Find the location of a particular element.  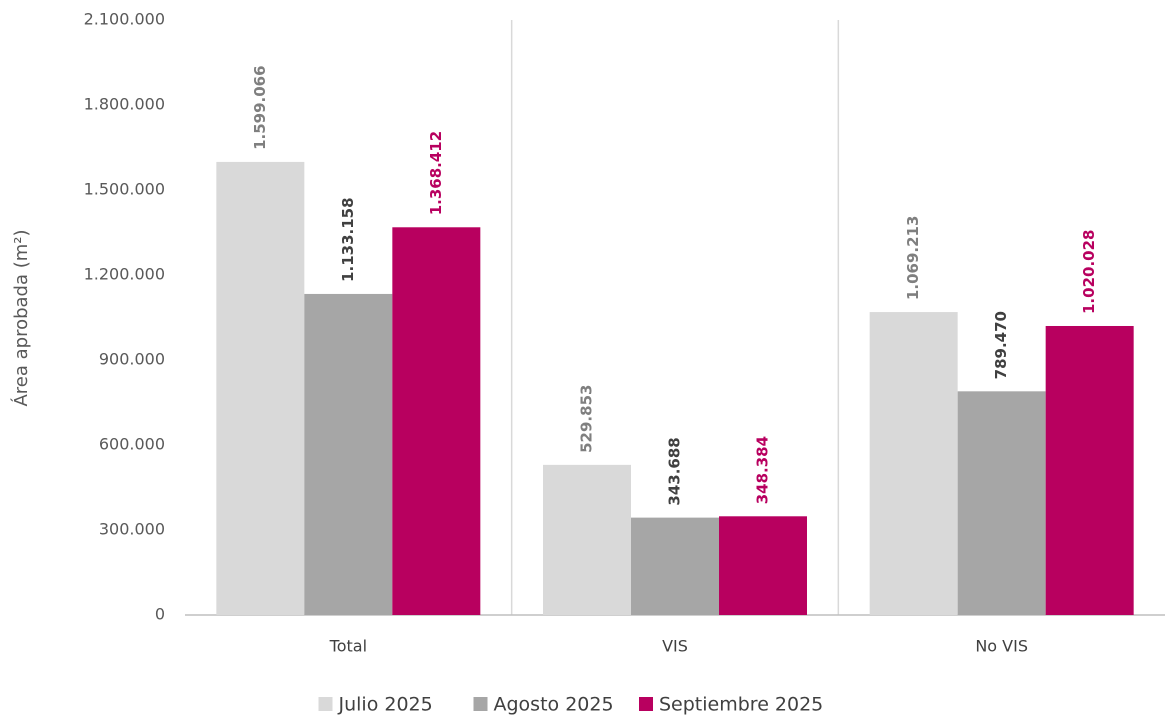

y-tick-label: 1.500.000 is located at coordinates (124, 189).